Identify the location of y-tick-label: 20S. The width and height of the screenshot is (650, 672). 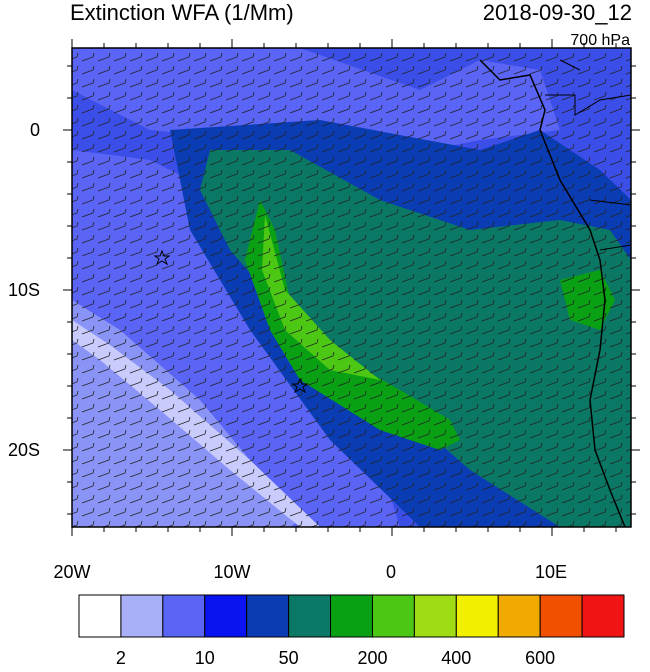
(24, 450).